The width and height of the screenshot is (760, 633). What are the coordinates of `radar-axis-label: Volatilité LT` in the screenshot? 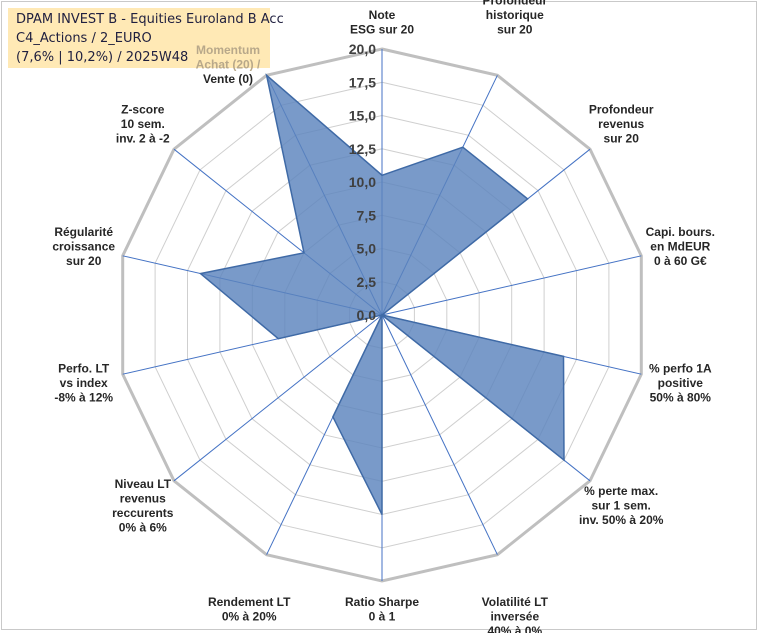 It's located at (515, 602).